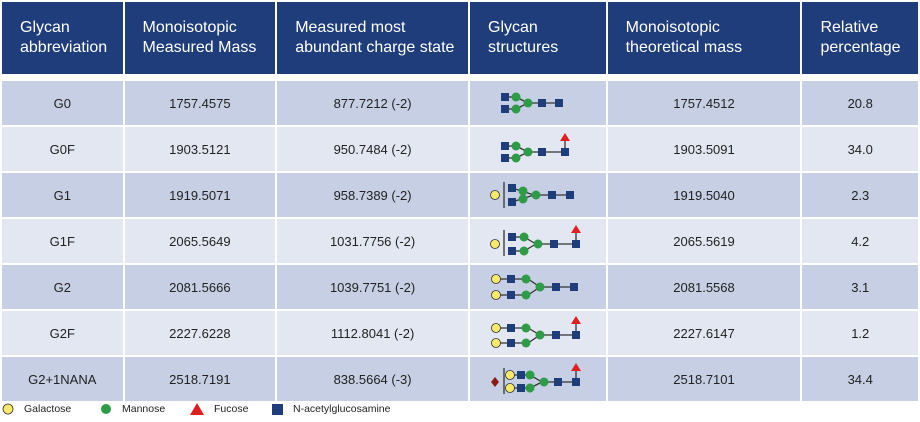 Image resolution: width=920 pixels, height=422 pixels. What do you see at coordinates (48, 409) in the screenshot?
I see `legend-label: Galactose` at bounding box center [48, 409].